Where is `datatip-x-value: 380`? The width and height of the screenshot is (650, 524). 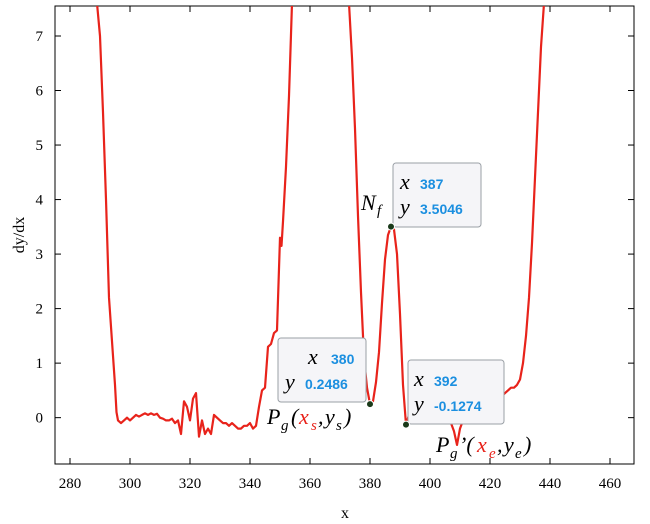 datatip-x-value: 380 is located at coordinates (343, 359).